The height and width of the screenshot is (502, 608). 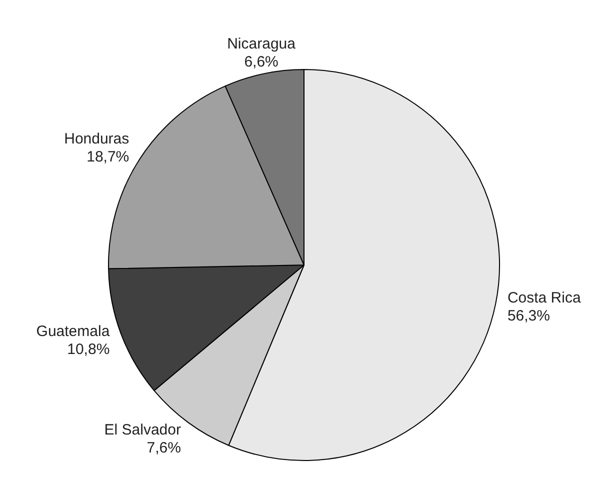 I want to click on slice-label: El Salvador, so click(x=142, y=429).